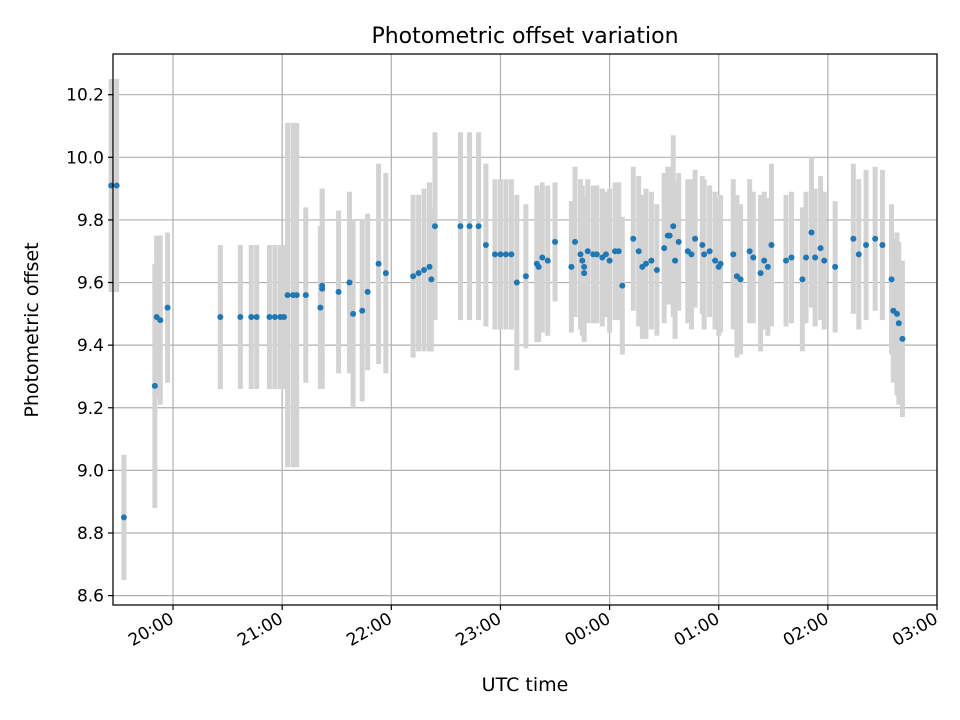 This screenshot has height=720, width=960. What do you see at coordinates (525, 685) in the screenshot?
I see `x-axis-label: UTC time` at bounding box center [525, 685].